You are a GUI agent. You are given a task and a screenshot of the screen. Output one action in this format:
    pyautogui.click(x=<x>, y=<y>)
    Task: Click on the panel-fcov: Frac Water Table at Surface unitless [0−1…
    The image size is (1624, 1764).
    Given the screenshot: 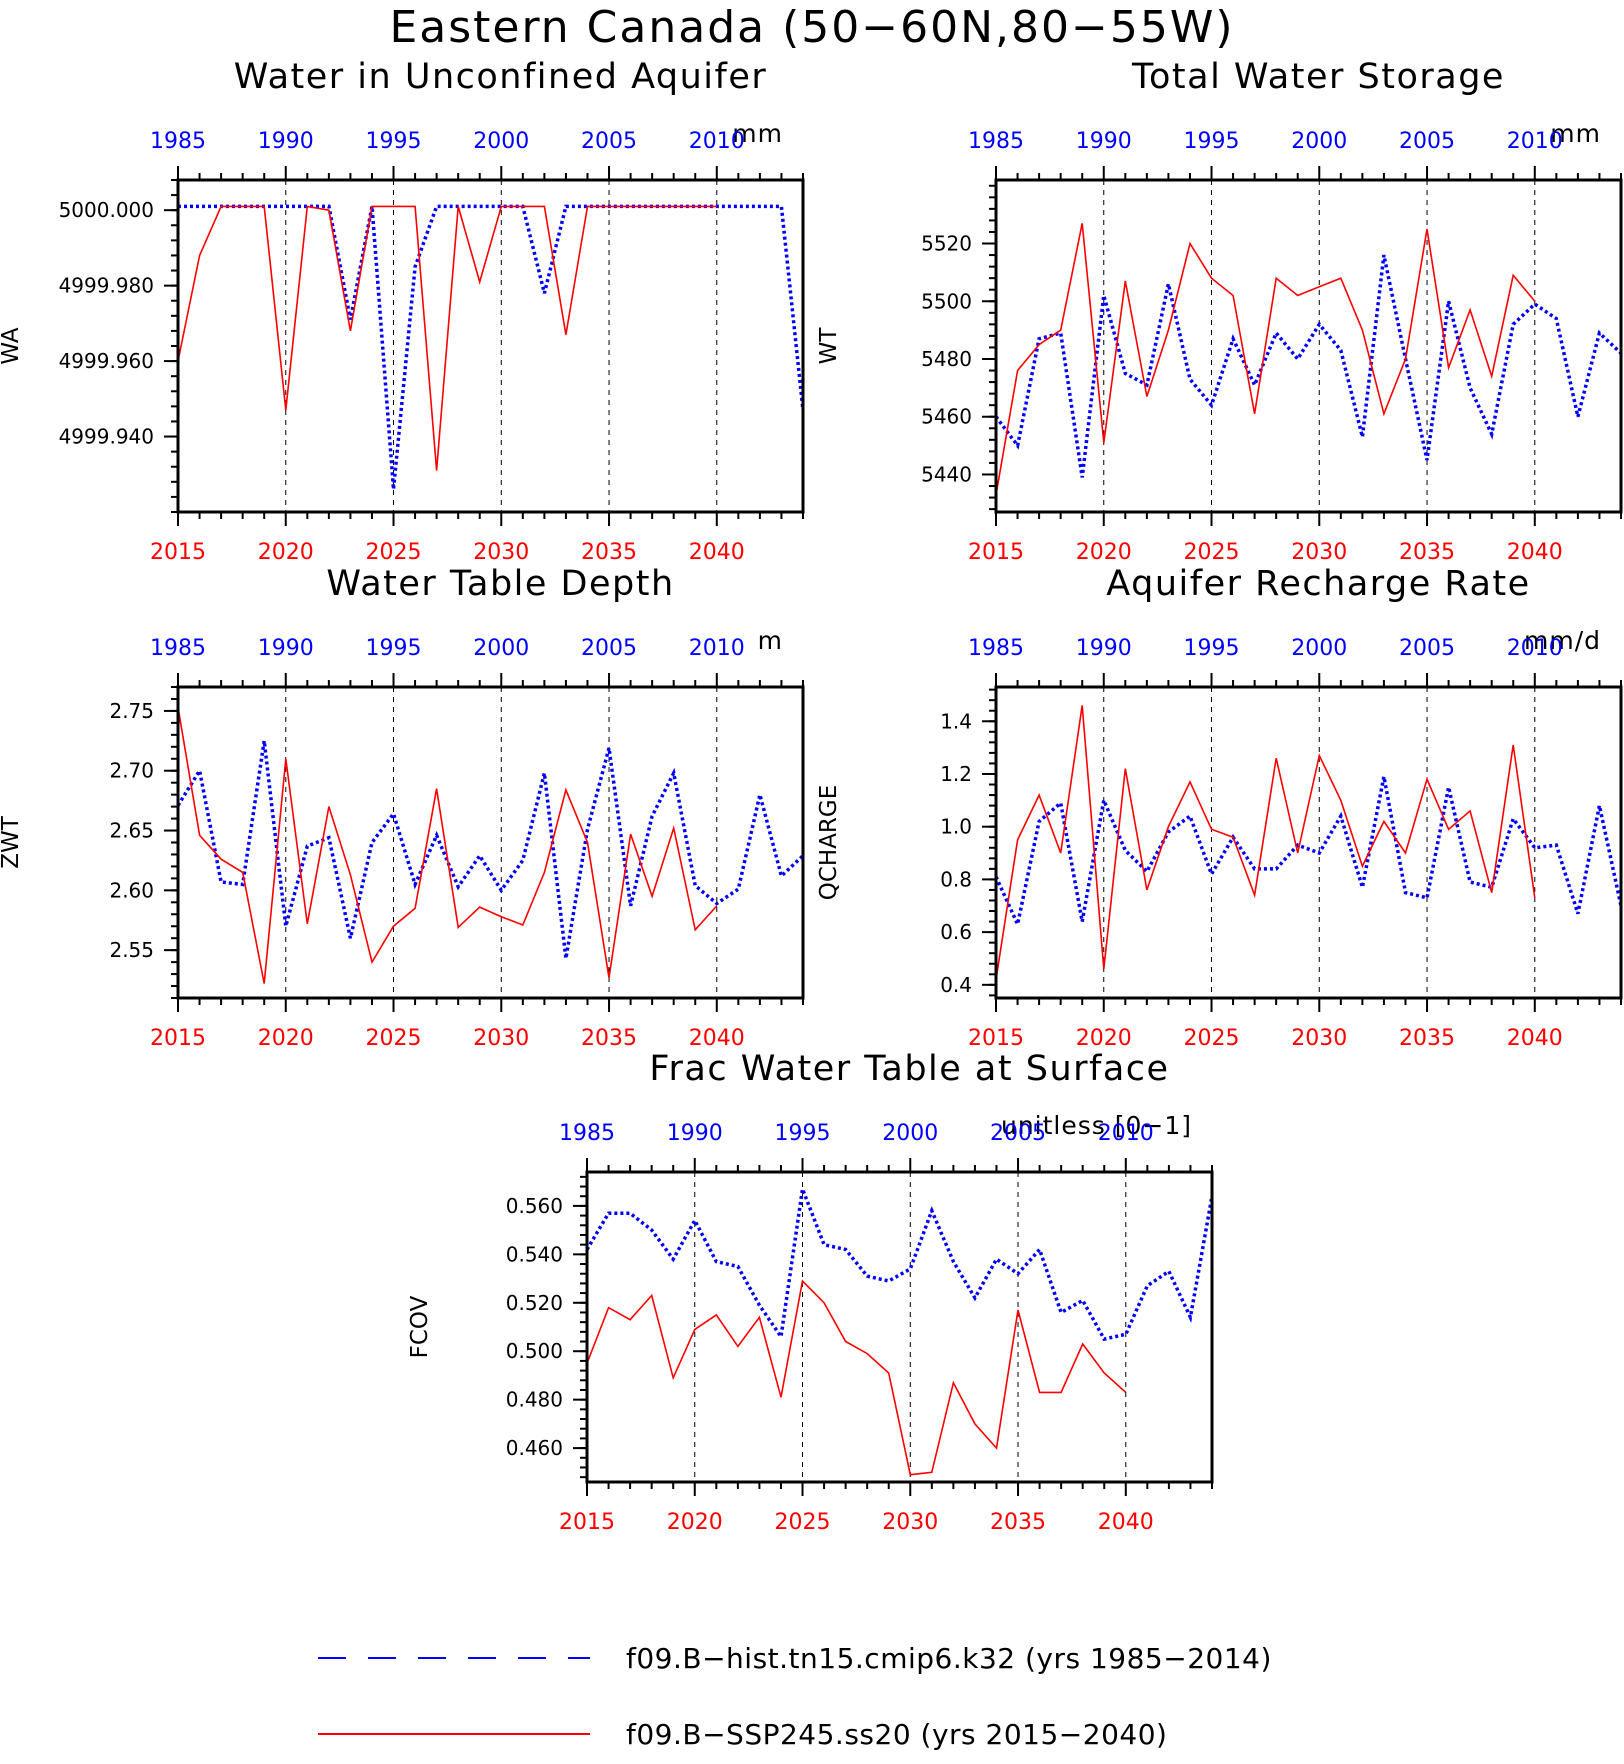 What is the action you would take?
    pyautogui.click(x=810, y=1292)
    